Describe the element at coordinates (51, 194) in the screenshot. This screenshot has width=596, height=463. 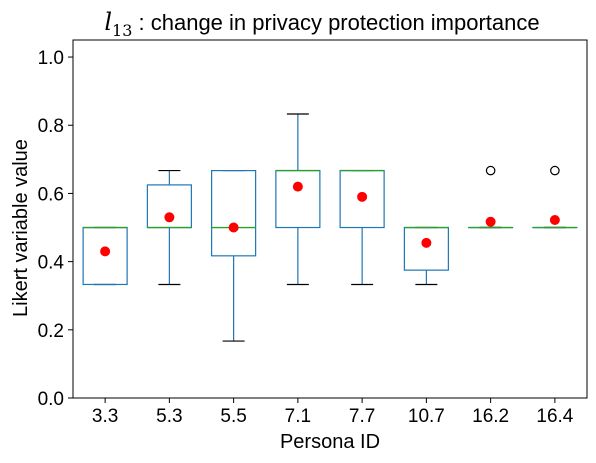
I see `y-tick-label: 0.6` at that location.